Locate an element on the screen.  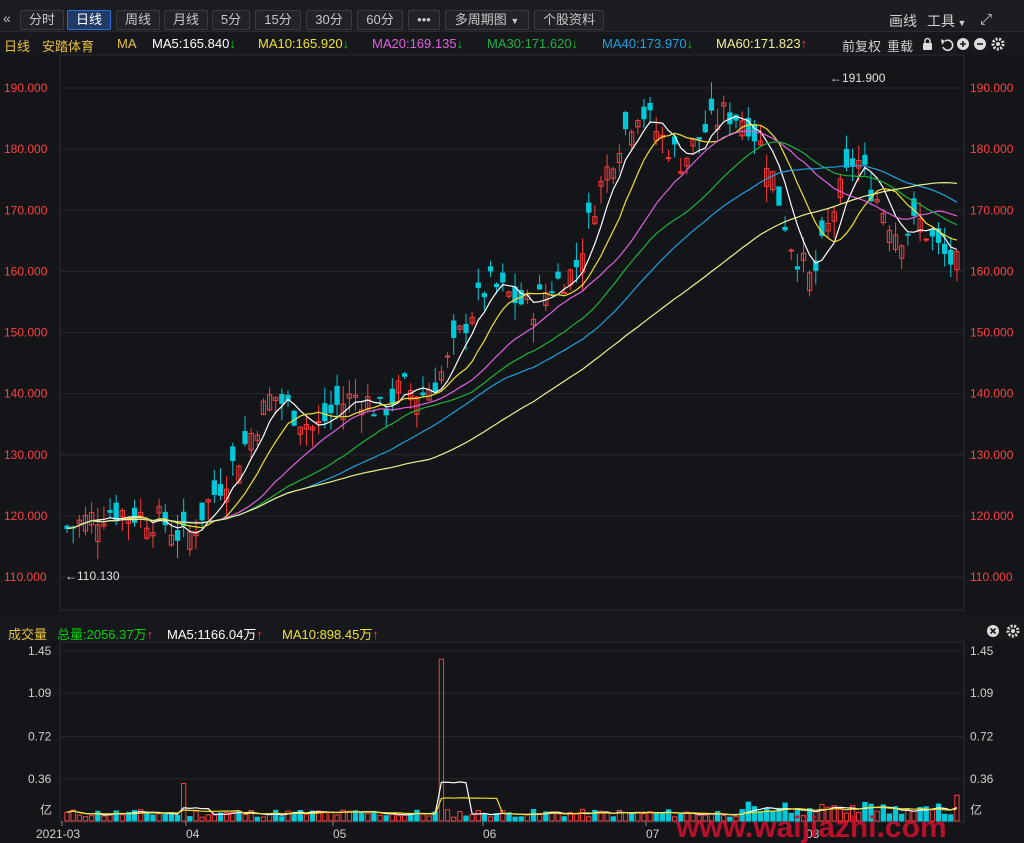
tab-60min: 60分 is located at coordinates (380, 20).